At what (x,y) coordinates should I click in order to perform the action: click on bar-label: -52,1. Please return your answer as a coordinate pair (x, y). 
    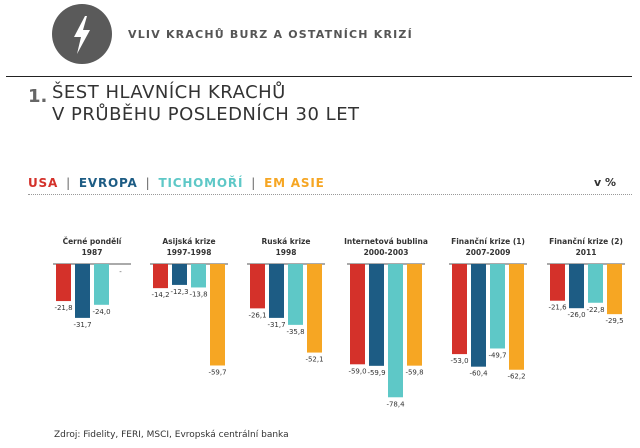
    Looking at the image, I should click on (314, 360).